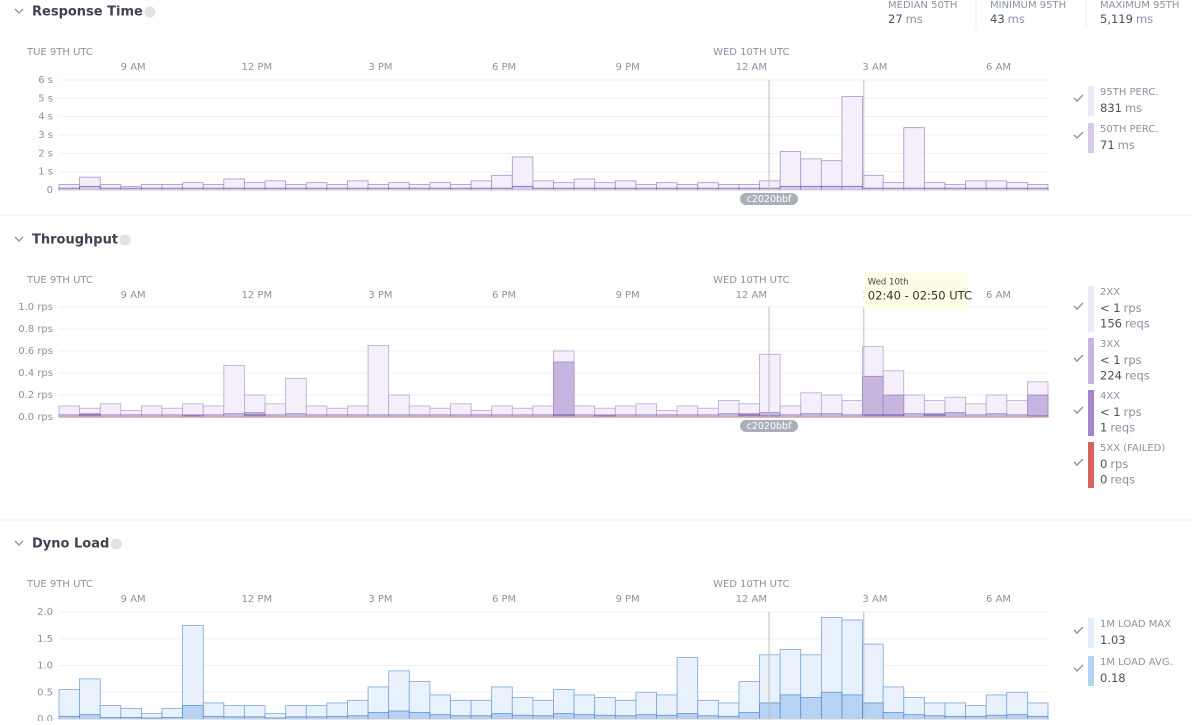  What do you see at coordinates (1132, 448) in the screenshot?
I see `legend-name: 5XX (FAILED)` at bounding box center [1132, 448].